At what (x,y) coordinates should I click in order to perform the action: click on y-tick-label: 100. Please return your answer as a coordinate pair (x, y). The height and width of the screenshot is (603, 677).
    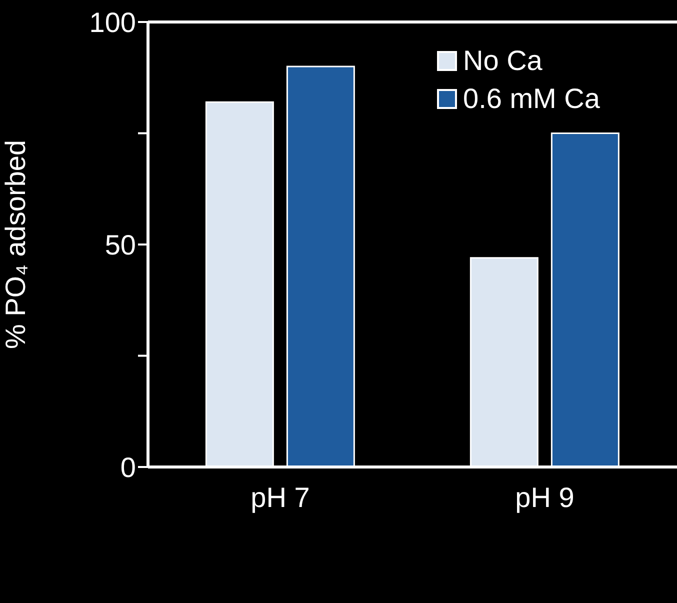
    Looking at the image, I should click on (112, 22).